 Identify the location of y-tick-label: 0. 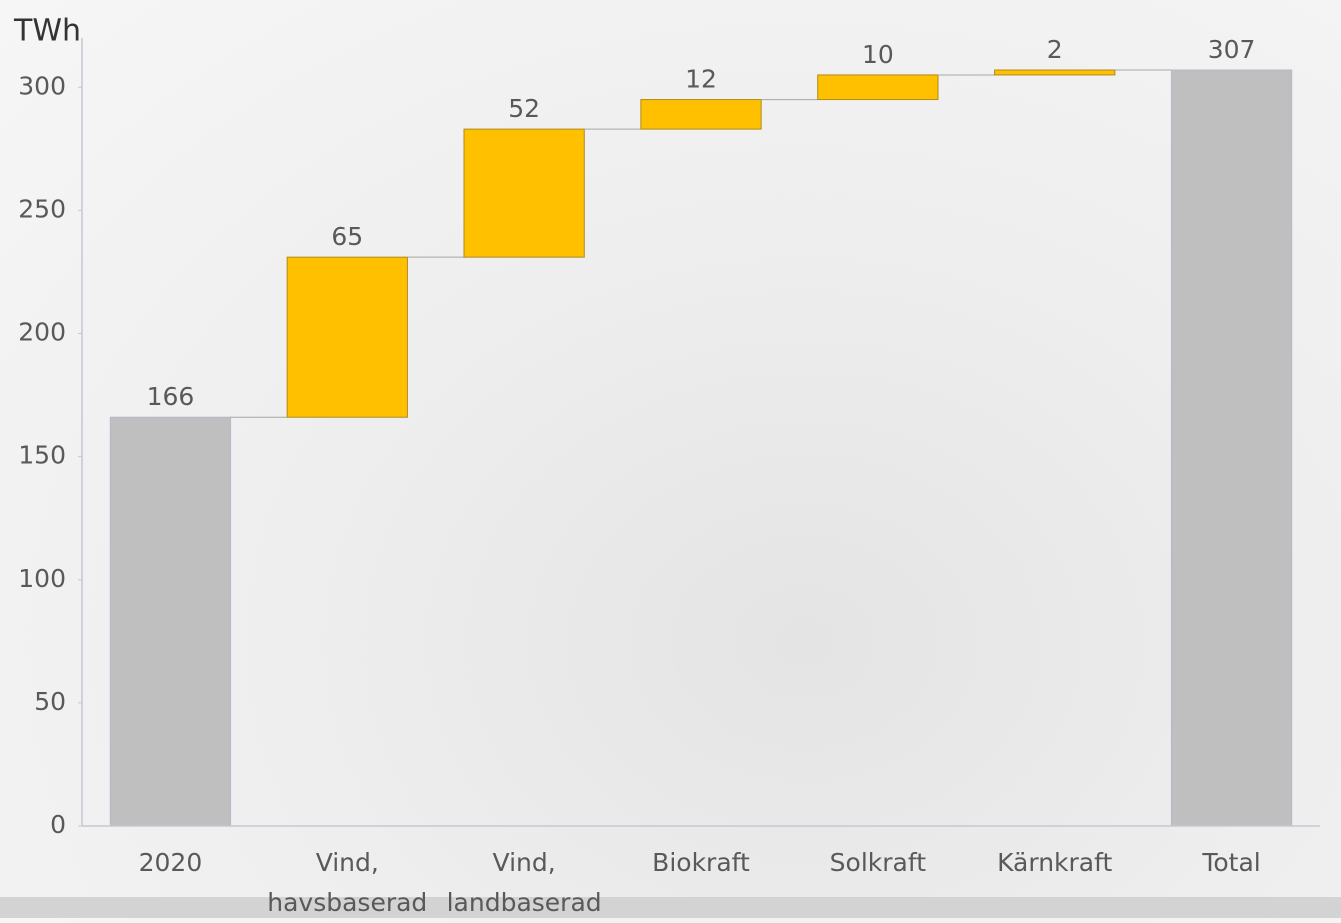
(58, 824).